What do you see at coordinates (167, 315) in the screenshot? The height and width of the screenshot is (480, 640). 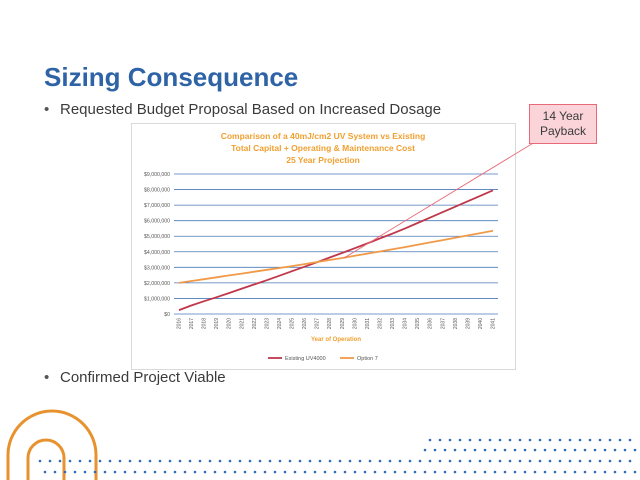 I see `y-tick-label: $0` at bounding box center [167, 315].